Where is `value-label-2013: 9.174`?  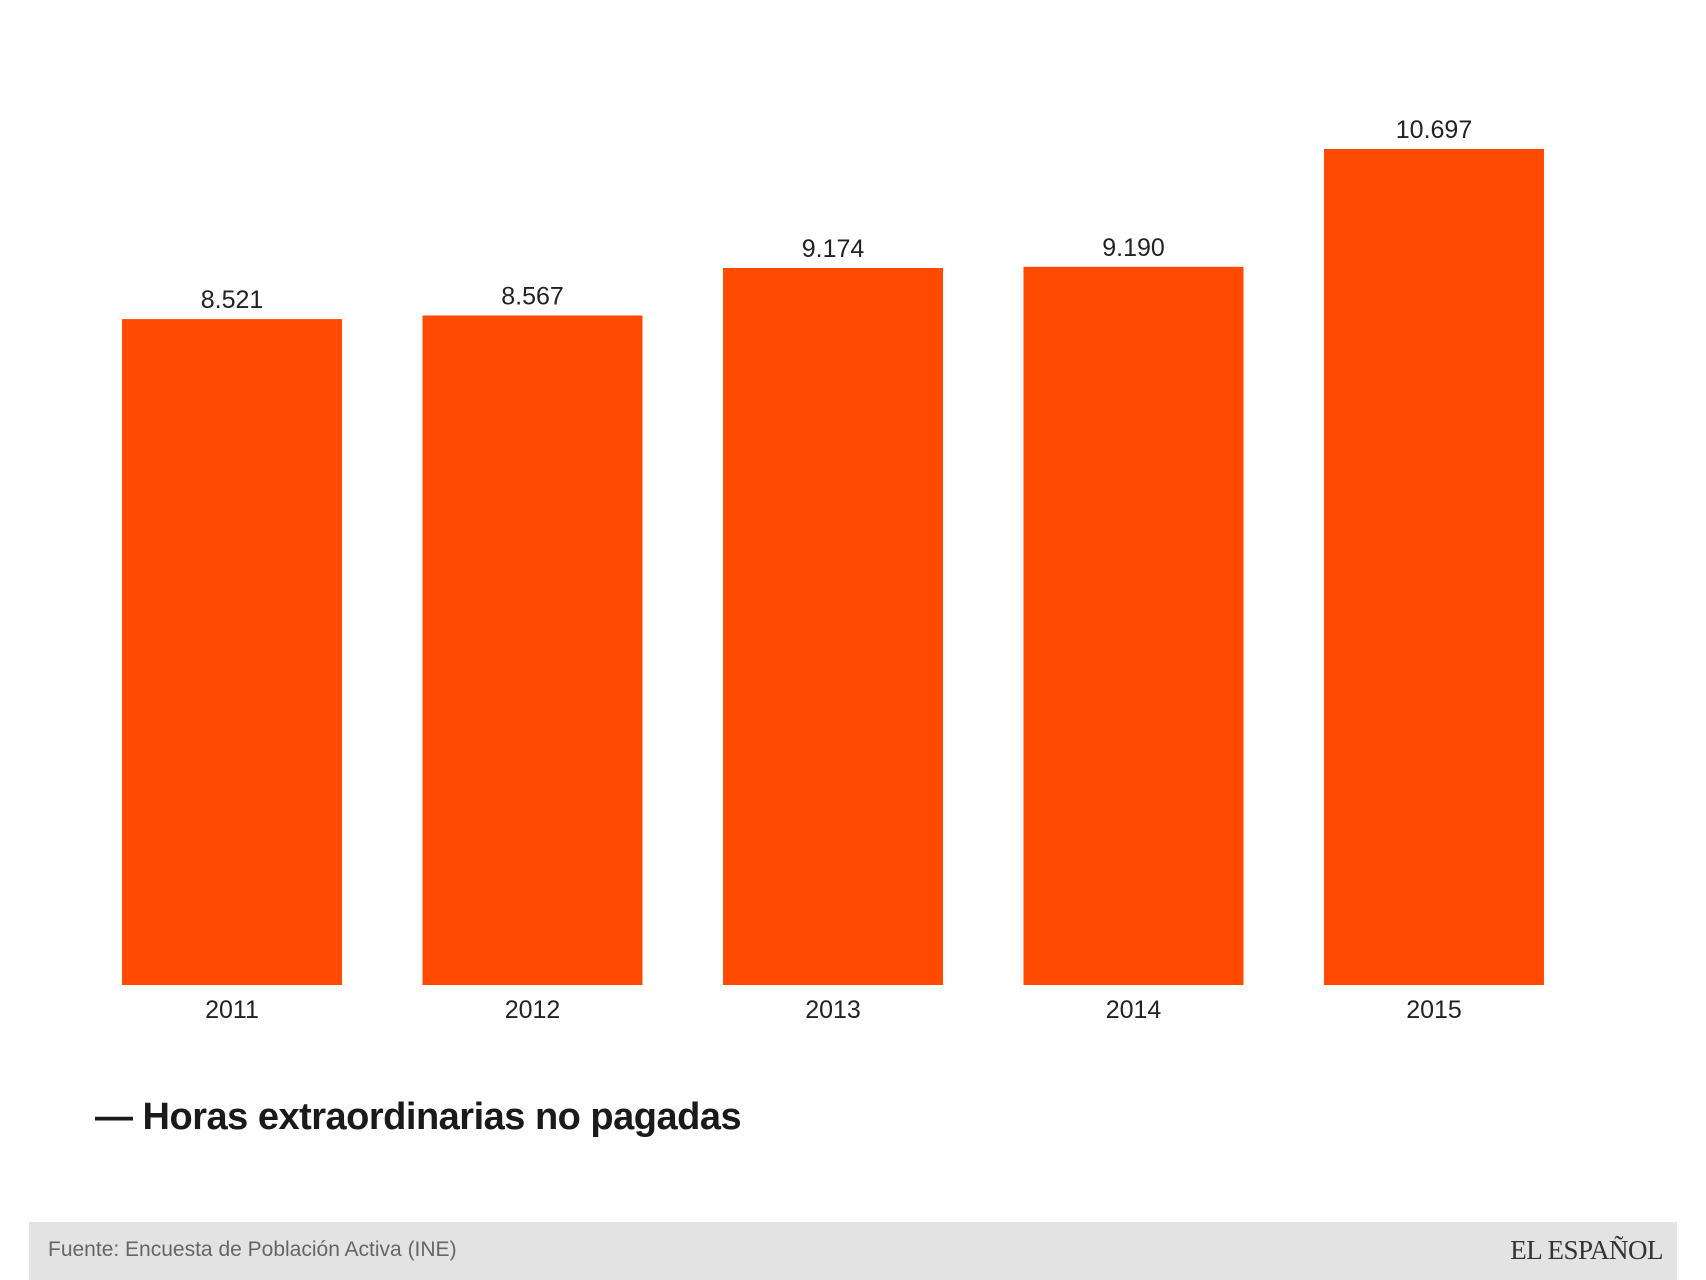 value-label-2013: 9.174 is located at coordinates (833, 249).